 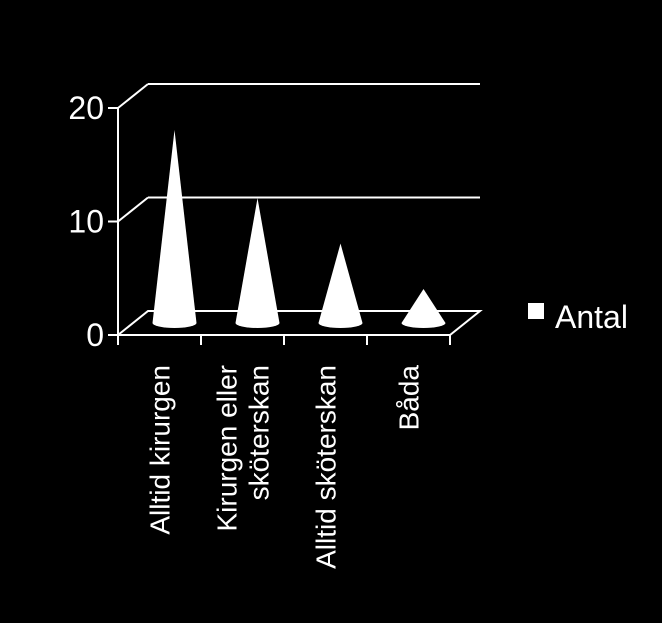 I want to click on x-category-label-line: Båda, so click(x=409, y=398).